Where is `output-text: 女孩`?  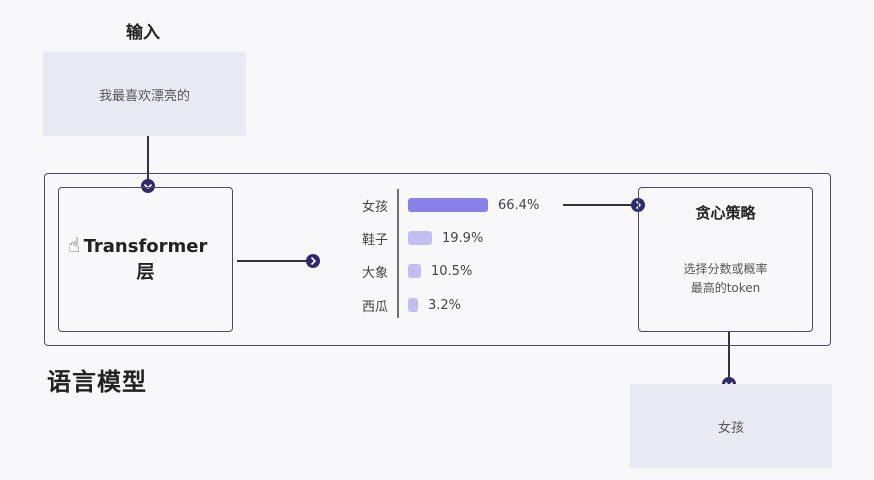
output-text: 女孩 is located at coordinates (730, 428).